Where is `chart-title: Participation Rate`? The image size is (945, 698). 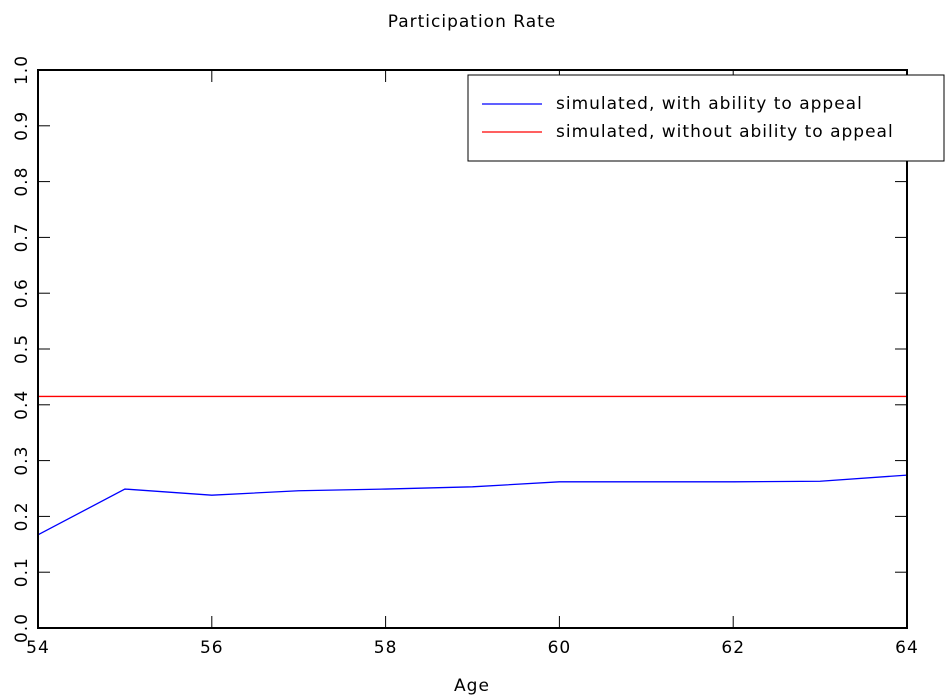 chart-title: Participation Rate is located at coordinates (472, 22).